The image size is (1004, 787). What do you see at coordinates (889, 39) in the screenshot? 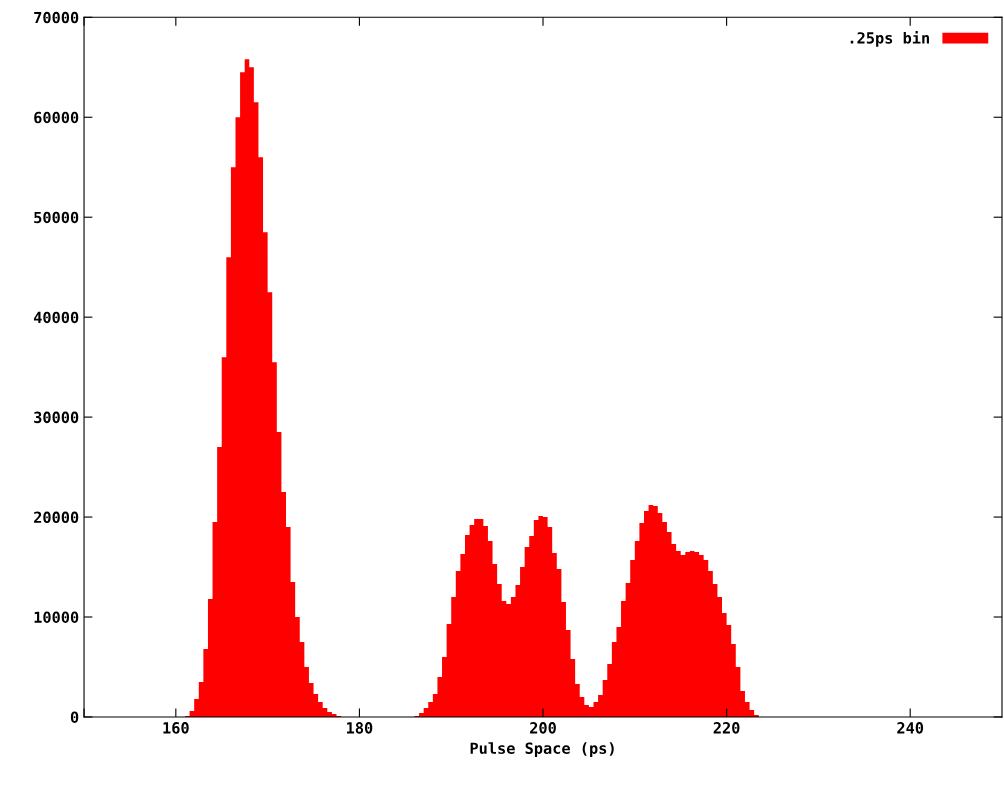
I see `legend-label: .25ps bin` at bounding box center [889, 39].